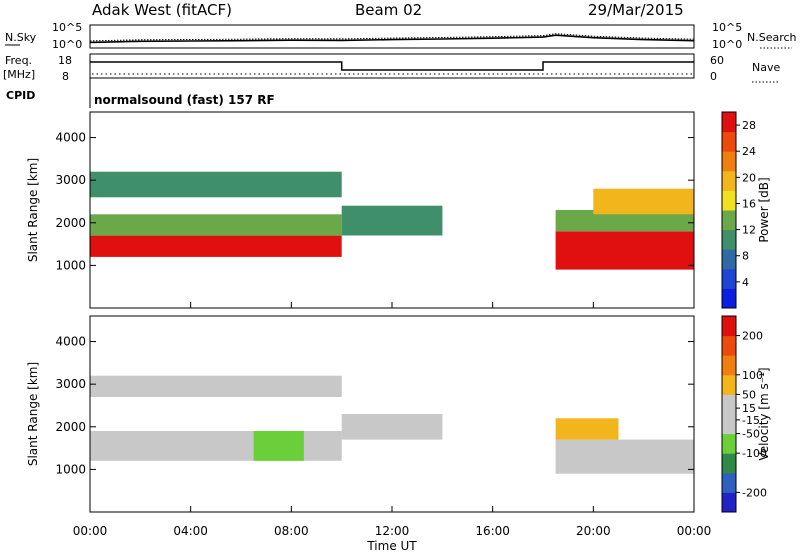 This screenshot has height=554, width=800. I want to click on nsky-series-line, so click(392, 39).